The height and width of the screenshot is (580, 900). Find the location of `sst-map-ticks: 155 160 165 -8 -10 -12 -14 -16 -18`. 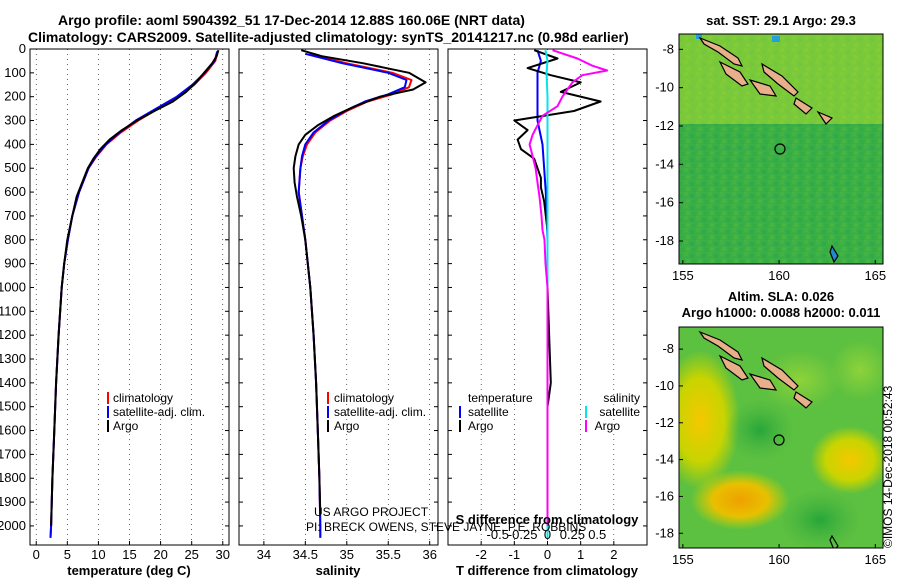

sst-map-ticks: 155 160 165 -8 -10 -12 -14 -16 -18 is located at coordinates (770, 162).